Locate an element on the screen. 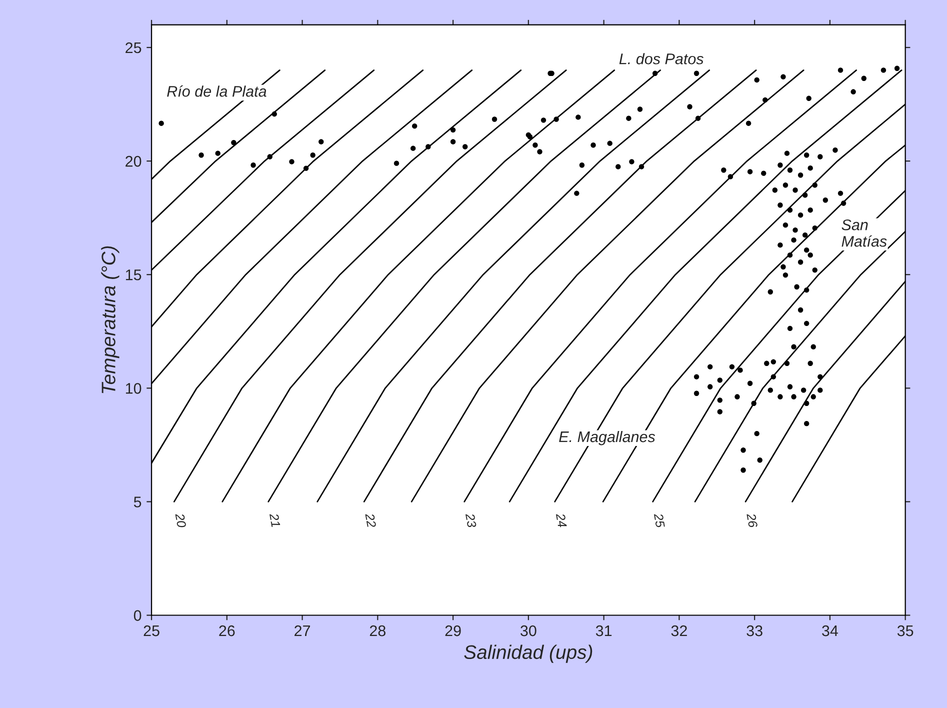 This screenshot has height=708, width=947. text: 24 is located at coordinates (561, 520).